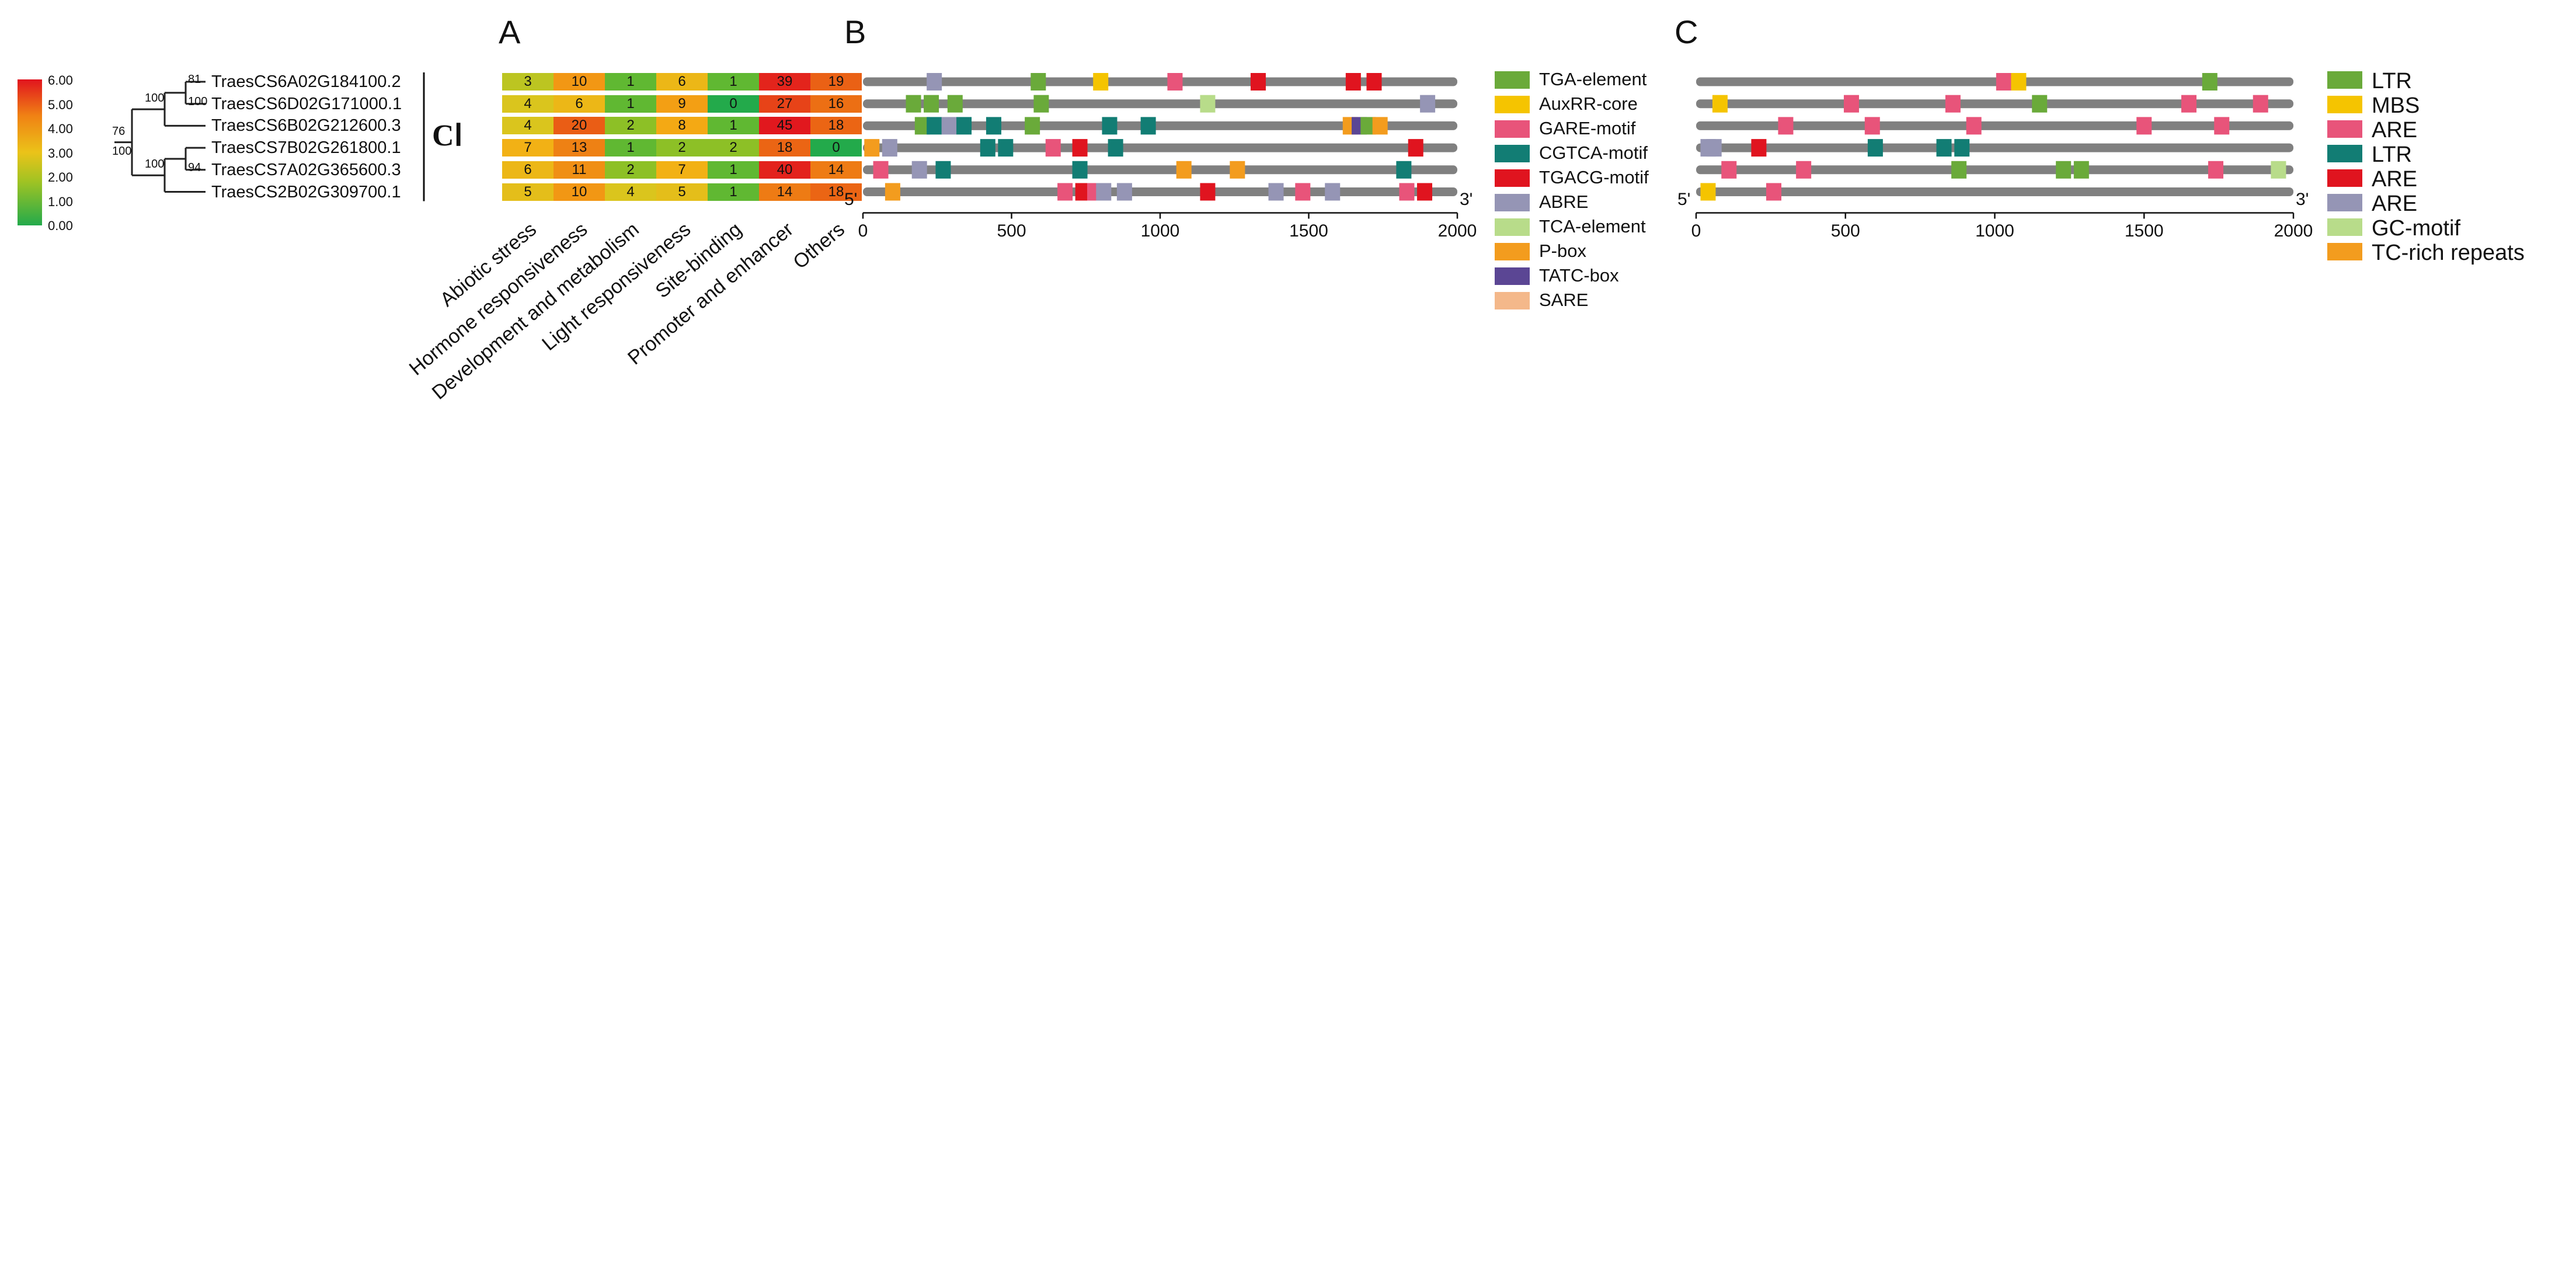 This screenshot has width=2576, height=1280. I want to click on gene-label: TraesCS2B02G309700.1, so click(306, 191).